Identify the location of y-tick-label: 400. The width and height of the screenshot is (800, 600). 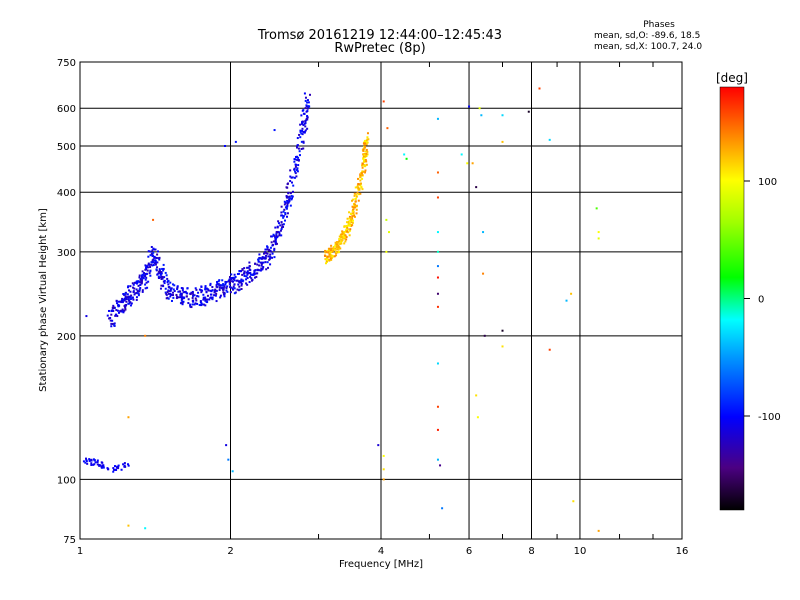
(66, 193).